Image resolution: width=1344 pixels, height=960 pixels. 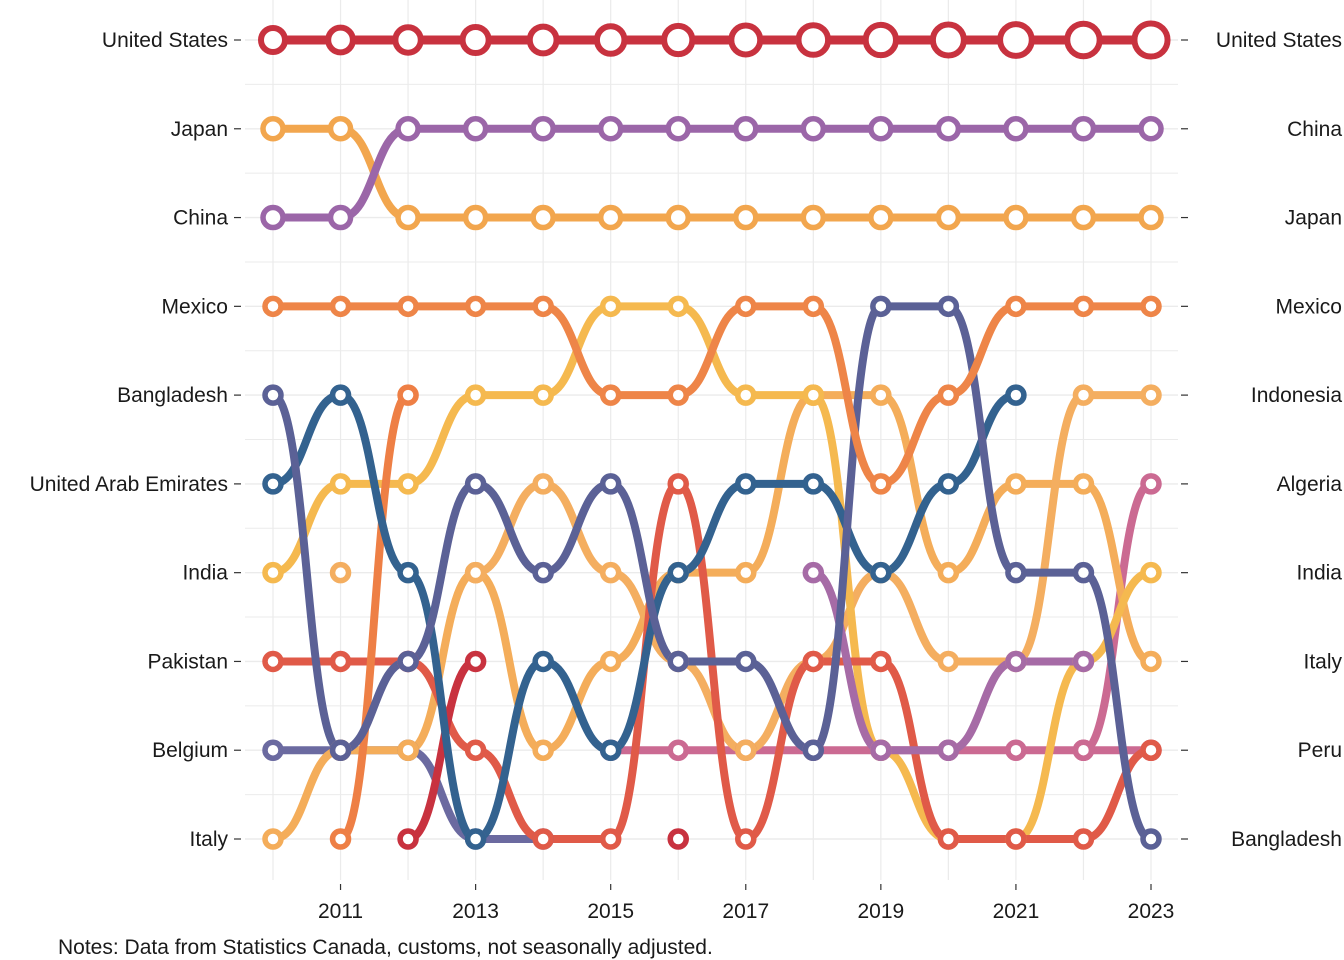 I want to click on left-label: Mexico, so click(x=194, y=306).